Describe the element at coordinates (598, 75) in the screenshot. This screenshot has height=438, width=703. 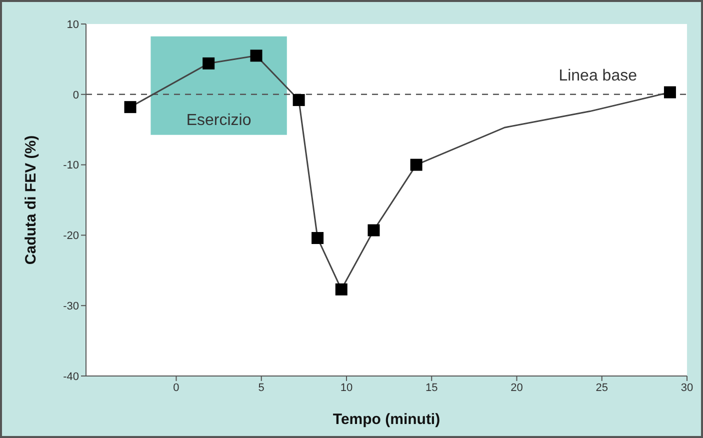
I see `ref-line-label: Linea base` at that location.